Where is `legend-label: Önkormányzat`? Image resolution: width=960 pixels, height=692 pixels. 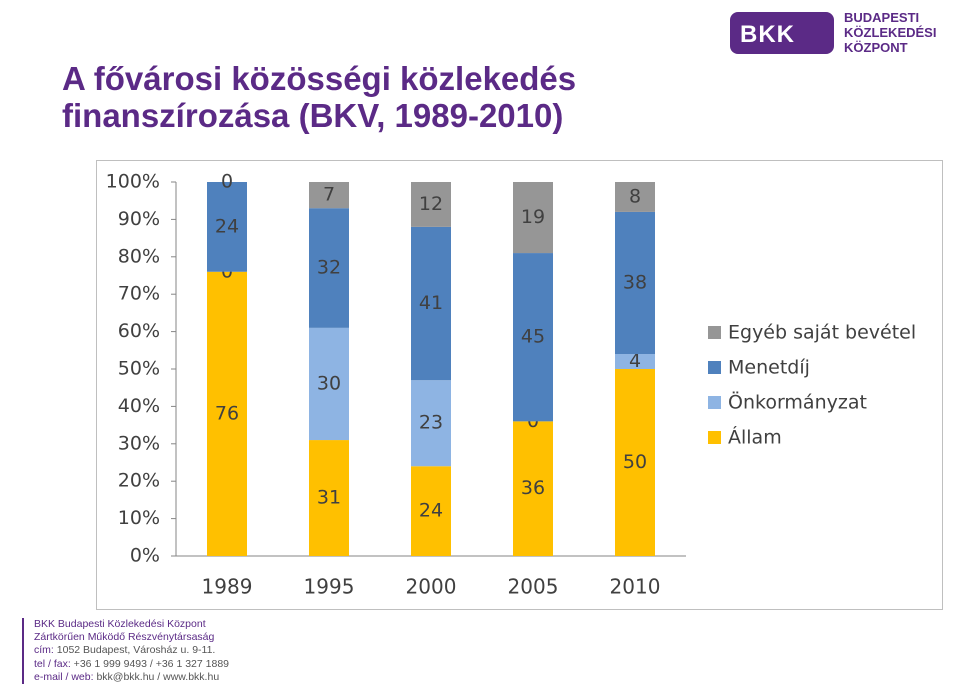
legend-label: Önkormányzat is located at coordinates (797, 402).